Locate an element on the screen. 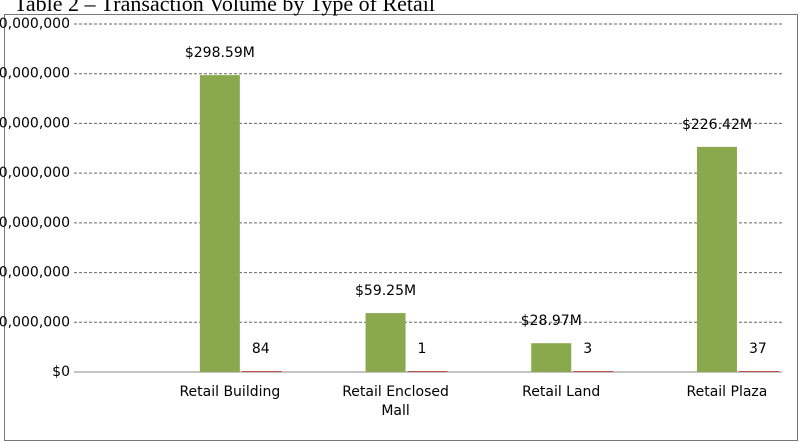  x-tick-label-line: Mall is located at coordinates (395, 411).